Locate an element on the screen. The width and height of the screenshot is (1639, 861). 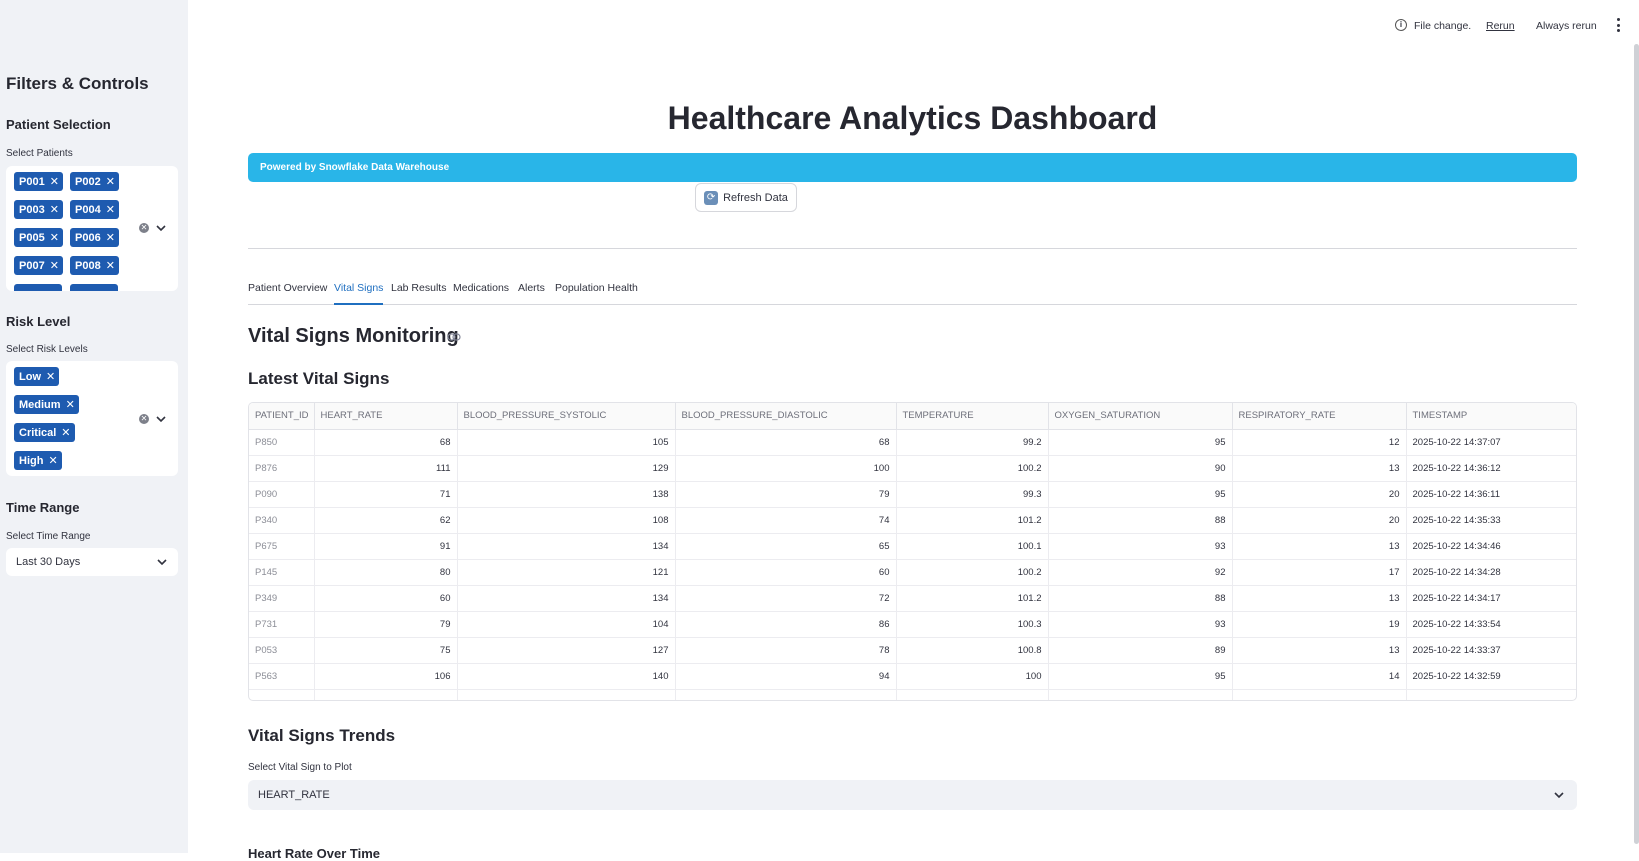
table-cell: 2025-10-22 14:34:28 is located at coordinates (1491, 572).